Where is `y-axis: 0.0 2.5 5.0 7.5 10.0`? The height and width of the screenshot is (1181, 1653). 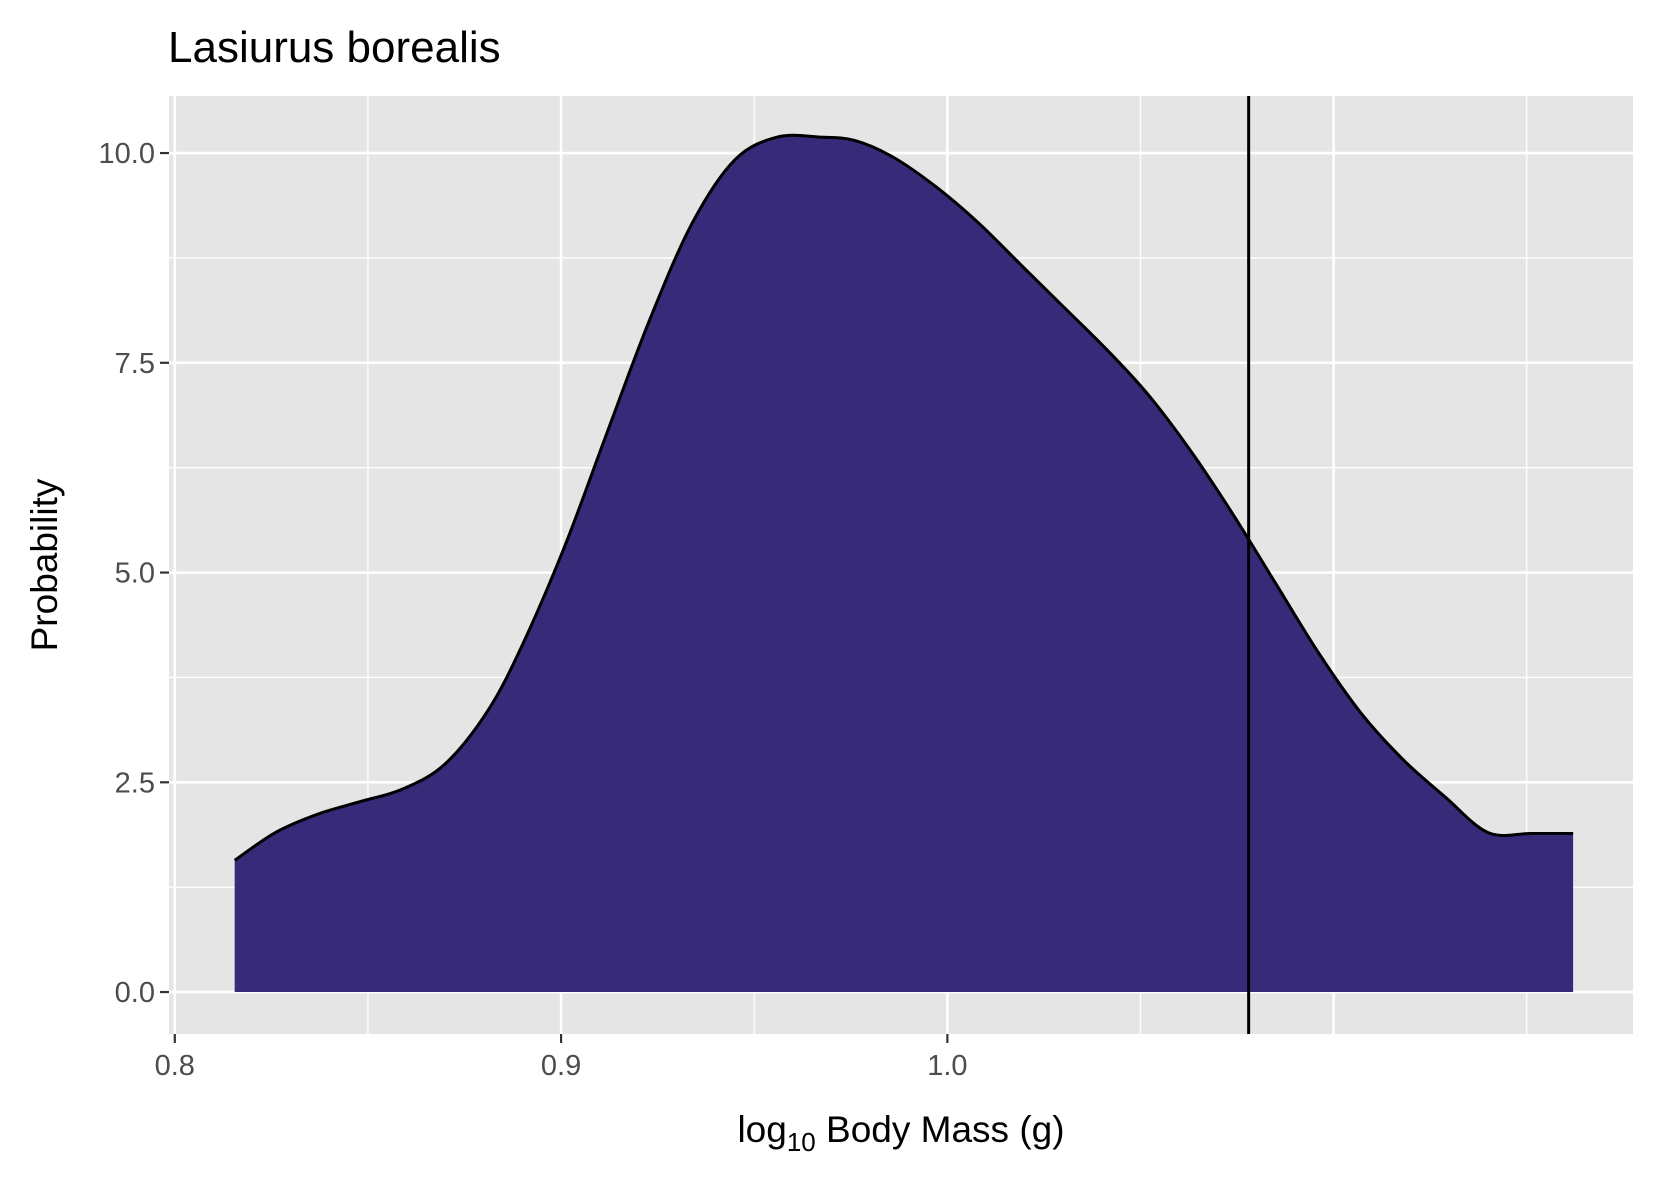 y-axis: 0.0 2.5 5.0 7.5 10.0 is located at coordinates (134, 573).